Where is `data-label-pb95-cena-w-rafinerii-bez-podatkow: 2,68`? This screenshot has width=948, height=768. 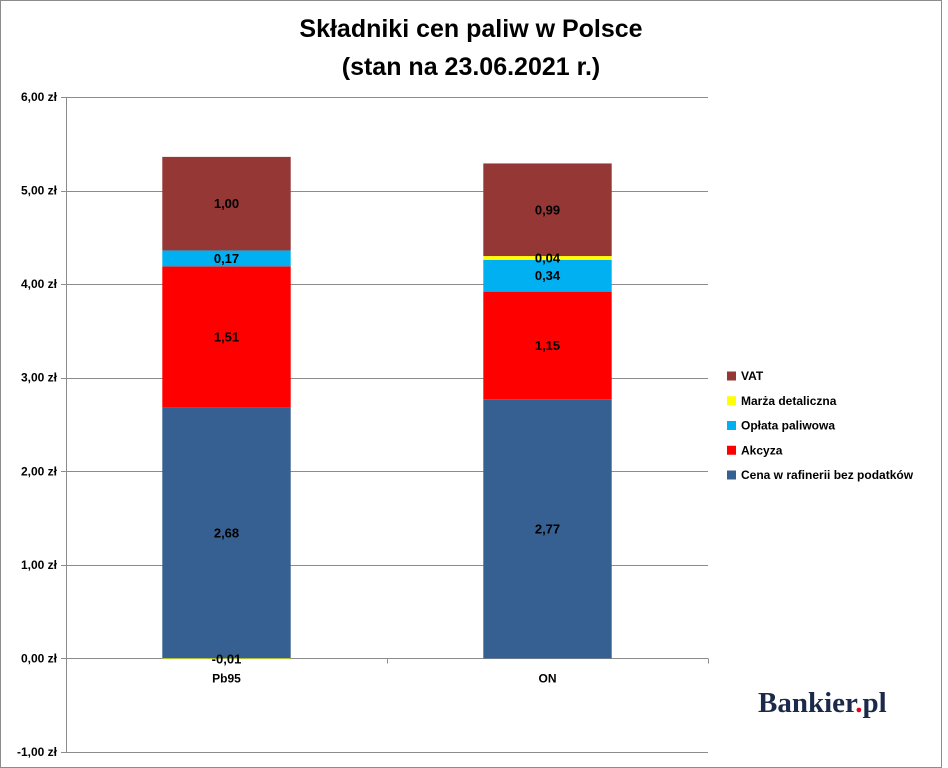
data-label-pb95-cena-w-rafinerii-bez-podatkow: 2,68 is located at coordinates (226, 533).